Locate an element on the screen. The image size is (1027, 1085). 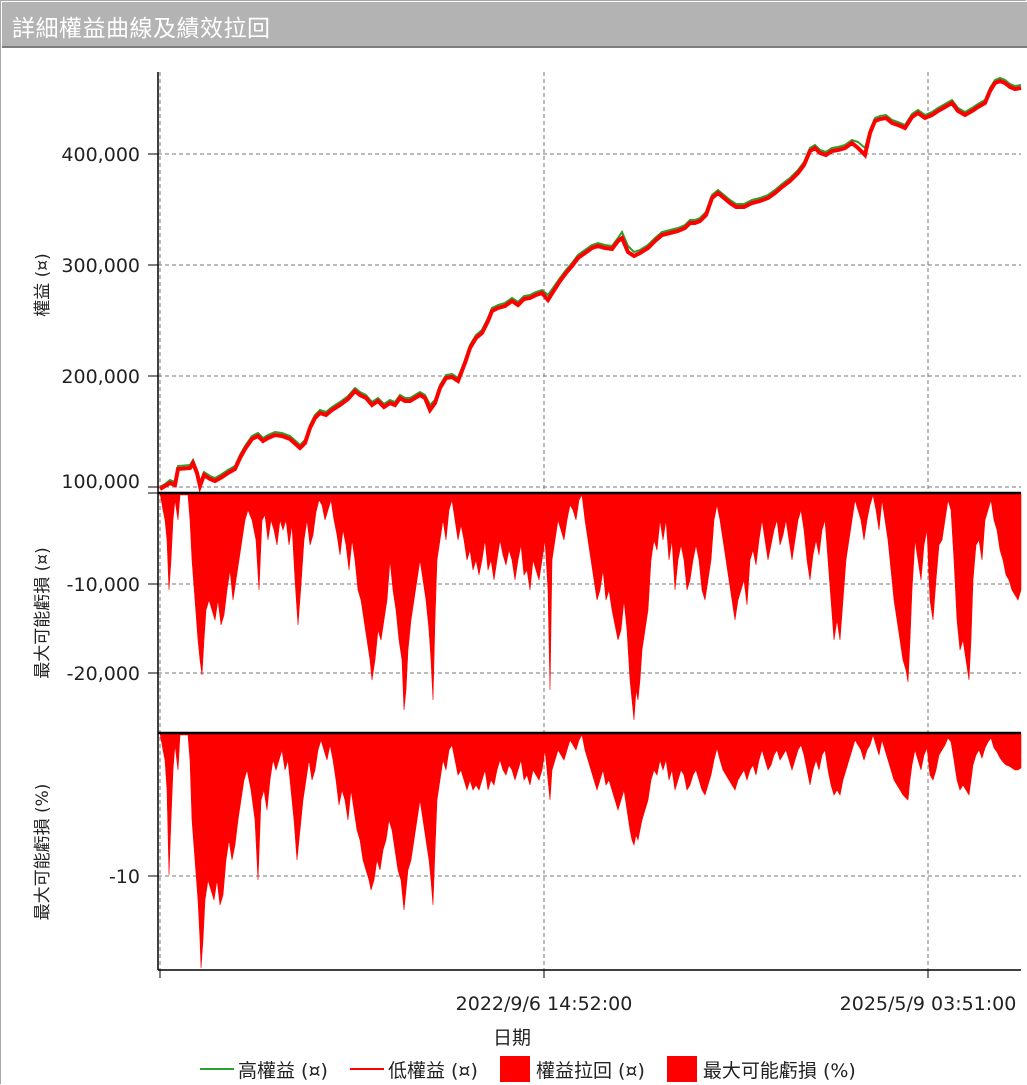
legend-item-equity-drawdown: 權益拉回 (¤) is located at coordinates (572, 1069).